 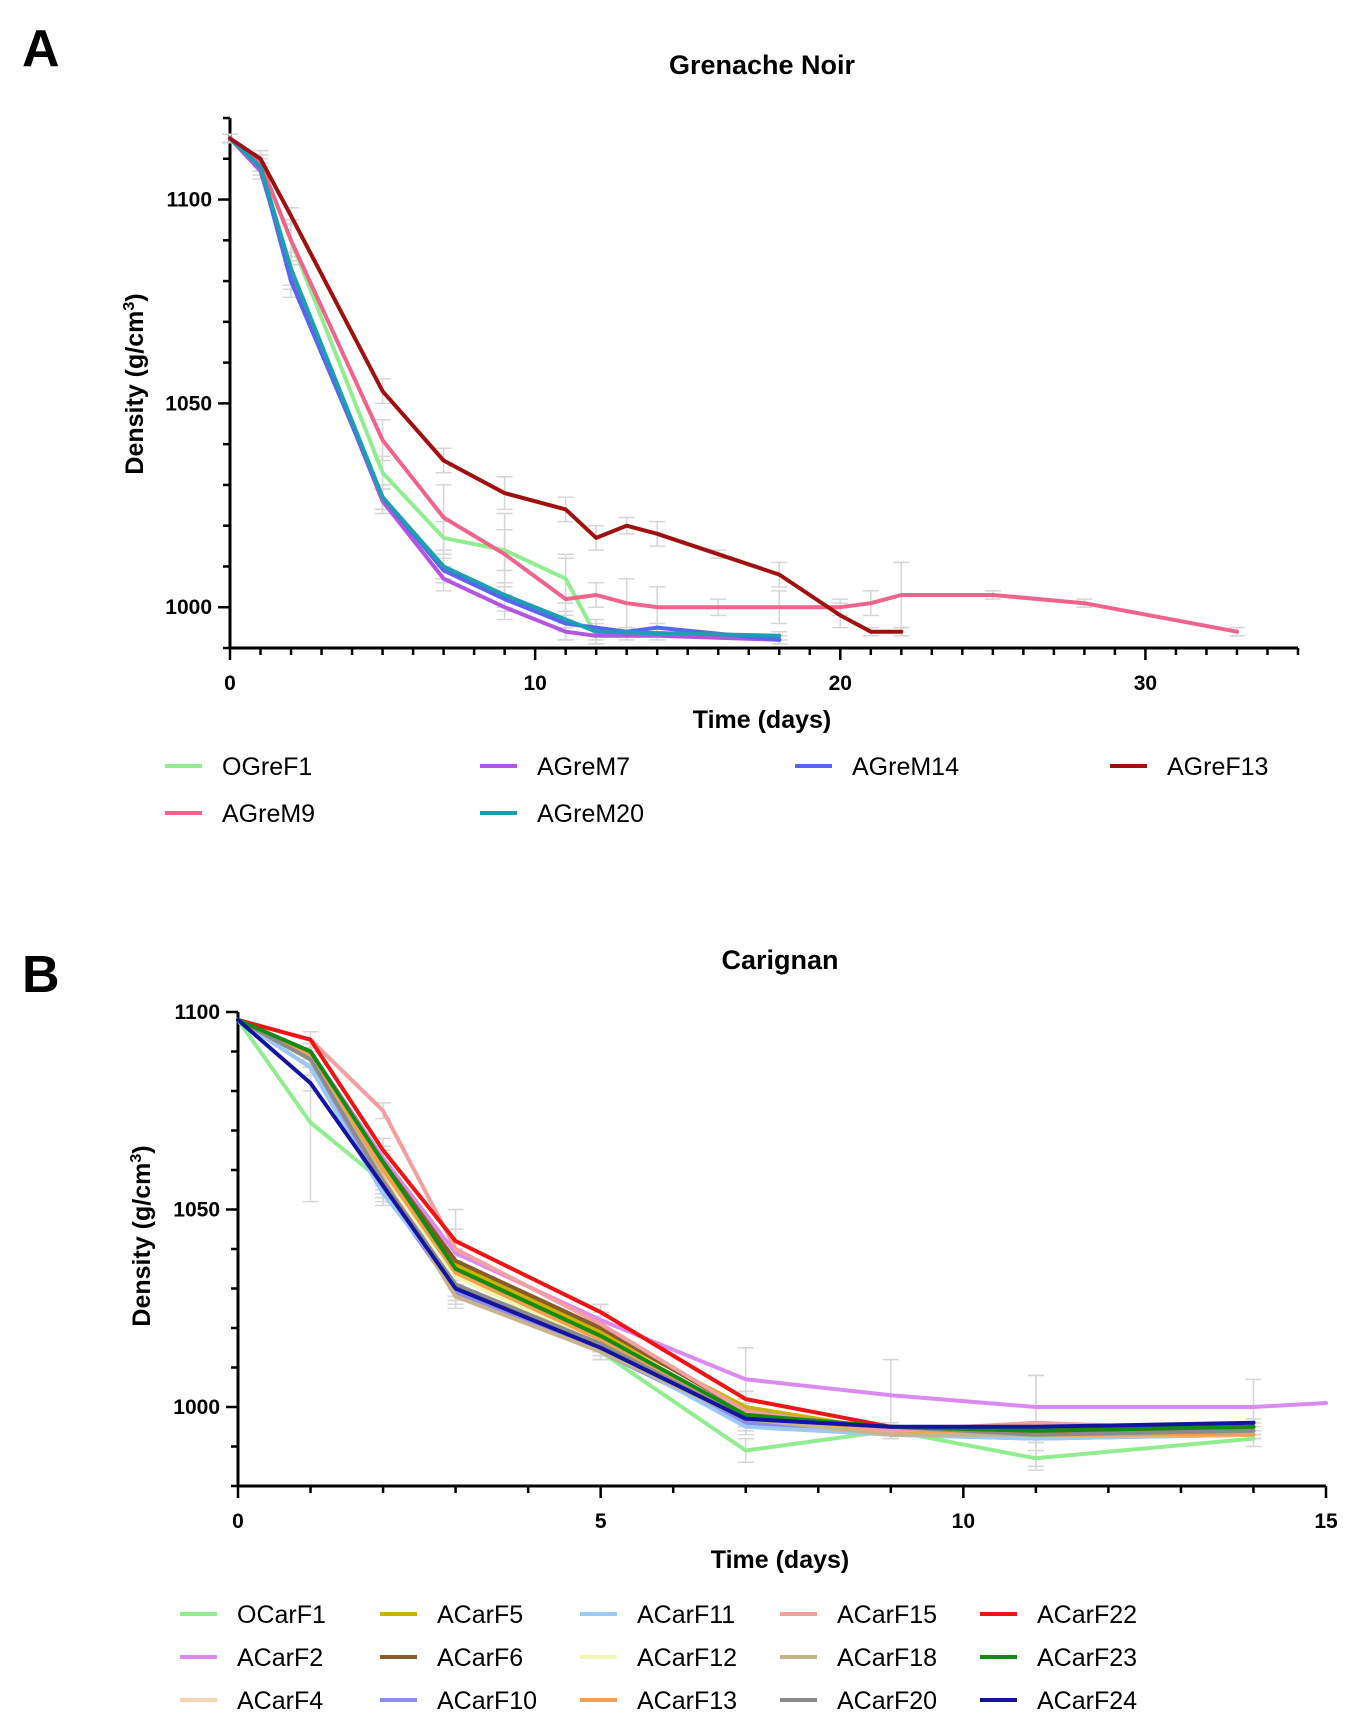 What do you see at coordinates (135, 297) in the screenshot?
I see `y-axis-title-a-close: )` at bounding box center [135, 297].